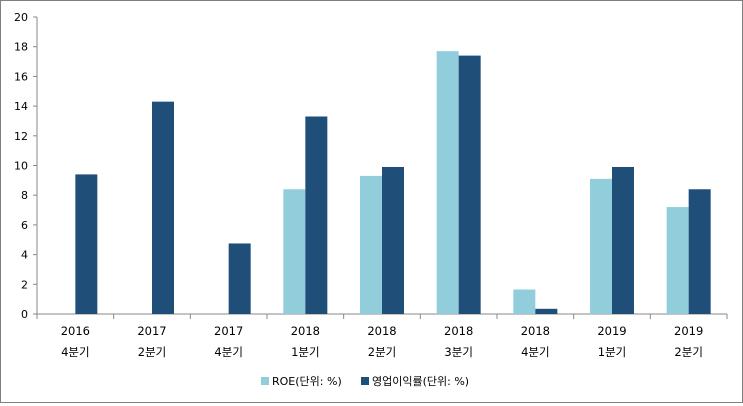 Image resolution: width=743 pixels, height=406 pixels. What do you see at coordinates (21, 17) in the screenshot?
I see `y-tick-label: 20` at bounding box center [21, 17].